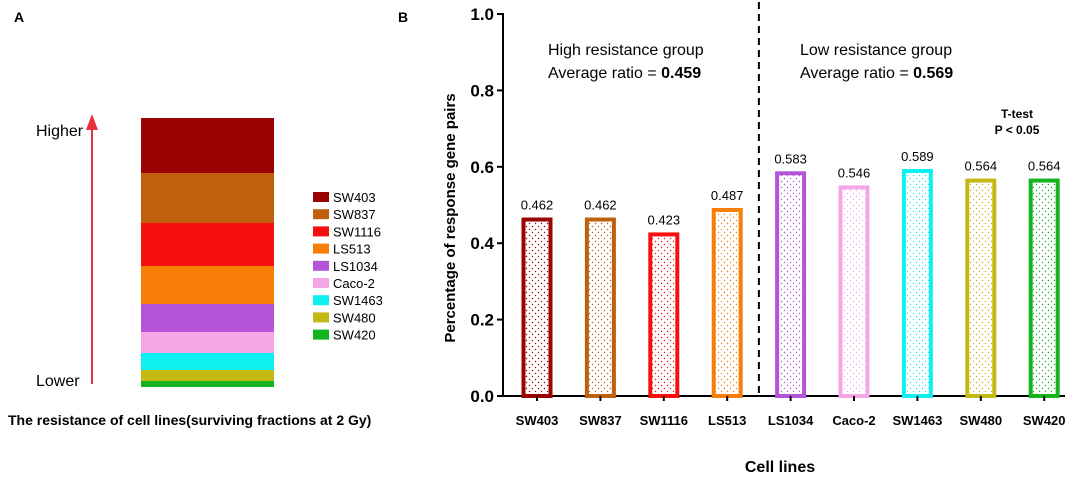 This screenshot has width=1084, height=479. What do you see at coordinates (917, 420) in the screenshot?
I see `x-tick-label: SW1463` at bounding box center [917, 420].